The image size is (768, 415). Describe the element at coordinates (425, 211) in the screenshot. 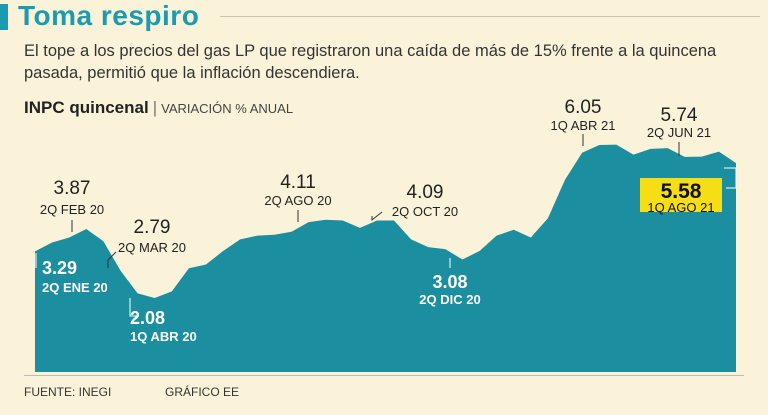

I see `annotation-date: 2Q OCT 20` at that location.